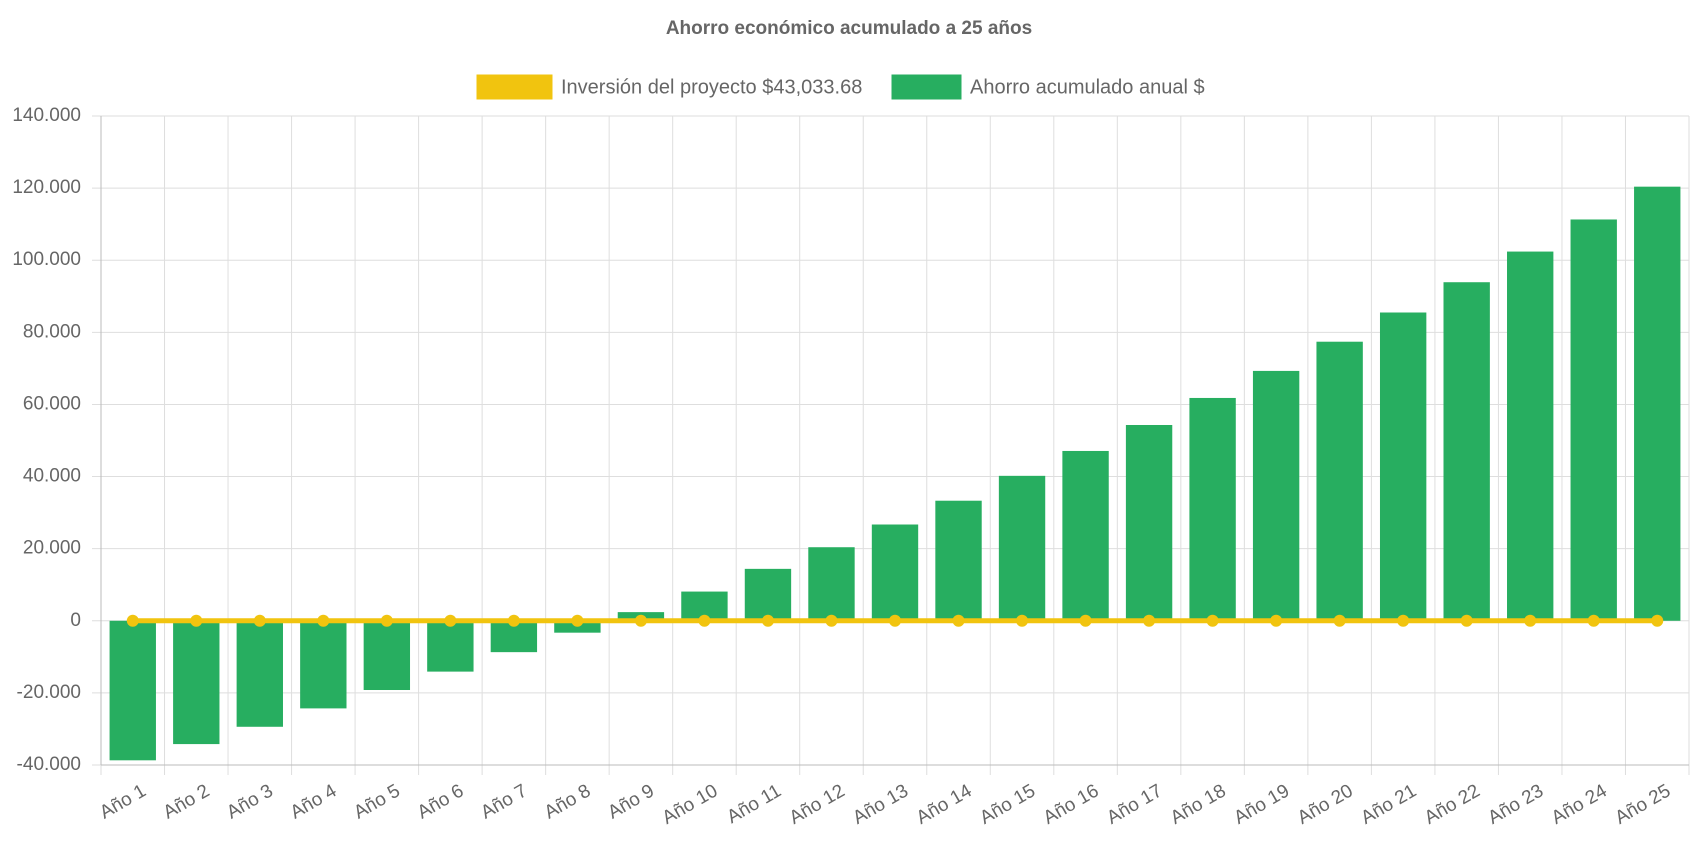  Describe the element at coordinates (314, 801) in the screenshot. I see `x-tick-label: Año 4` at that location.